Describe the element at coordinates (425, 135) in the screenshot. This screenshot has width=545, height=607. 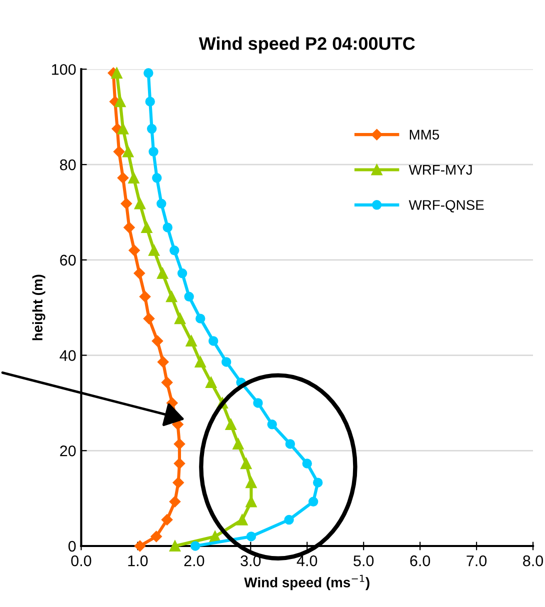
I see `legend-label: MM5` at that location.